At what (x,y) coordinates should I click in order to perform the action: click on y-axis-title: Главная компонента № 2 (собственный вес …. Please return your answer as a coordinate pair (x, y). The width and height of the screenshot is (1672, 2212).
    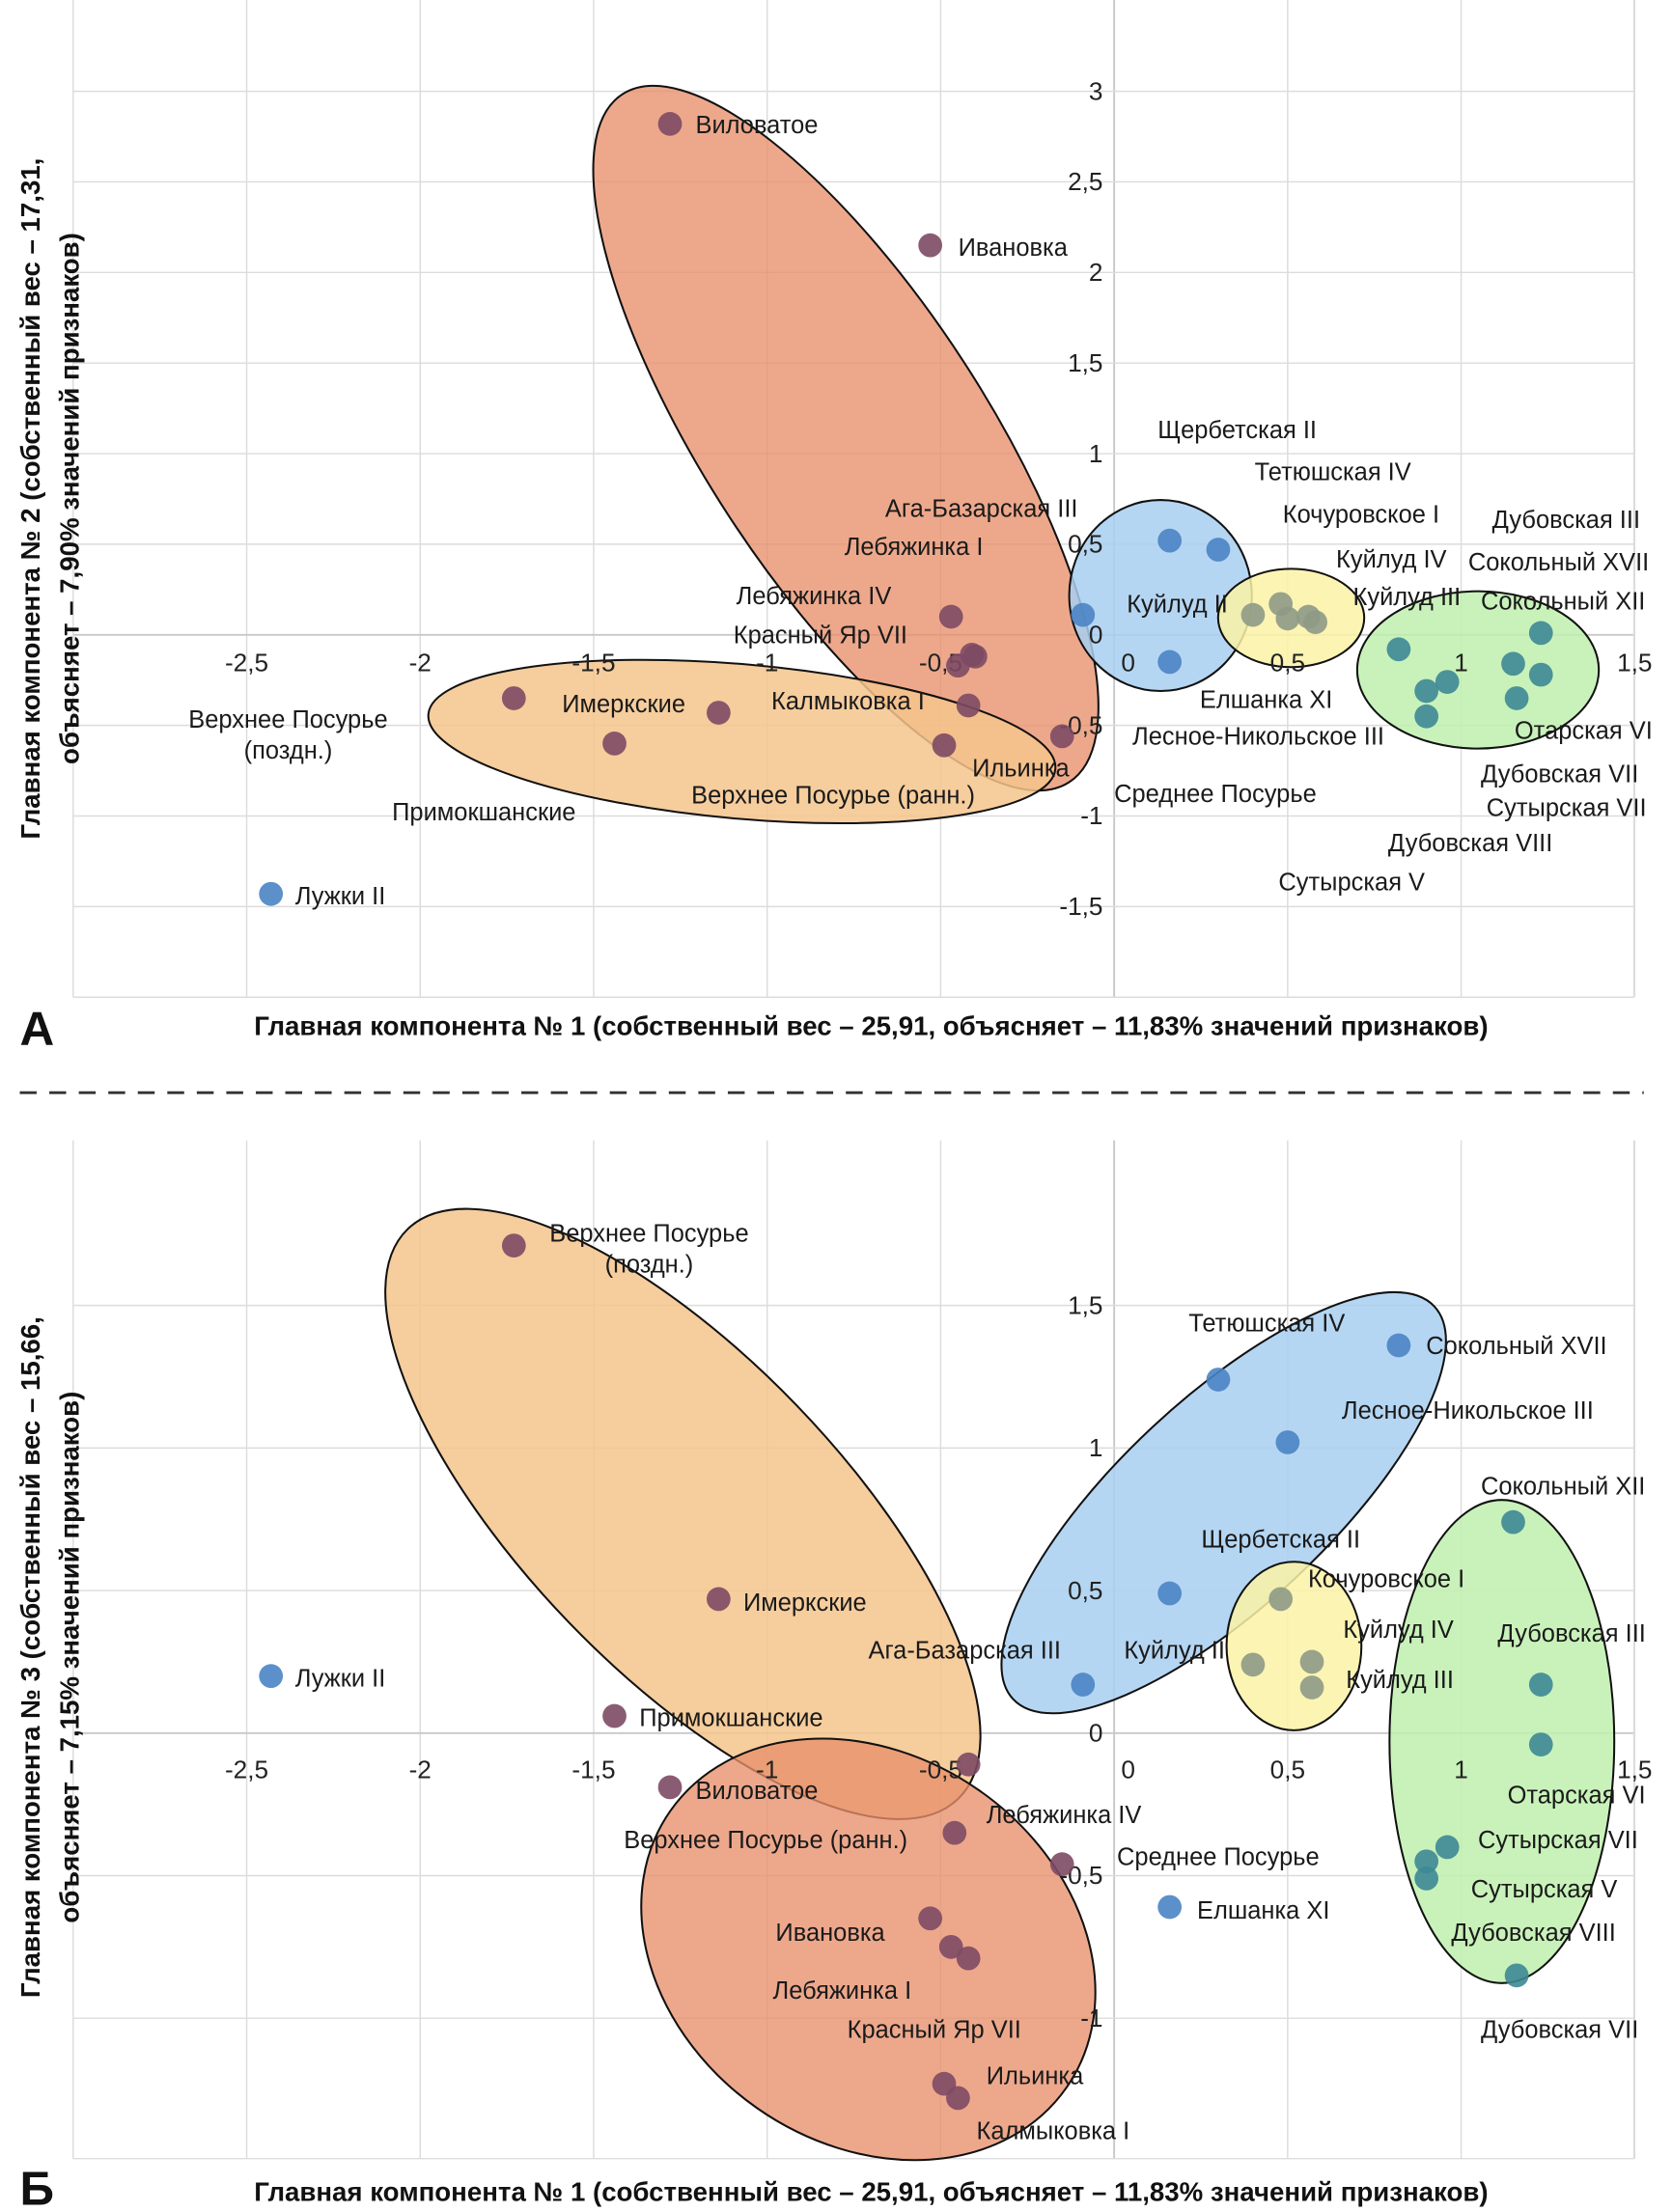
    Looking at the image, I should click on (30, 499).